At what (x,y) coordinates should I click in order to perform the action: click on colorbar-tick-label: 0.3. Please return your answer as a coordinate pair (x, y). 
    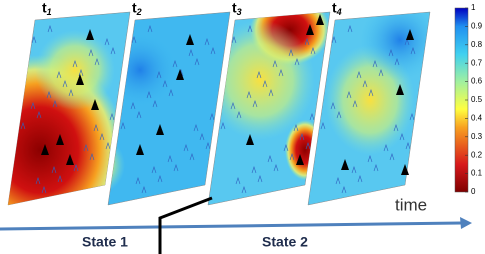
    Looking at the image, I should click on (477, 136).